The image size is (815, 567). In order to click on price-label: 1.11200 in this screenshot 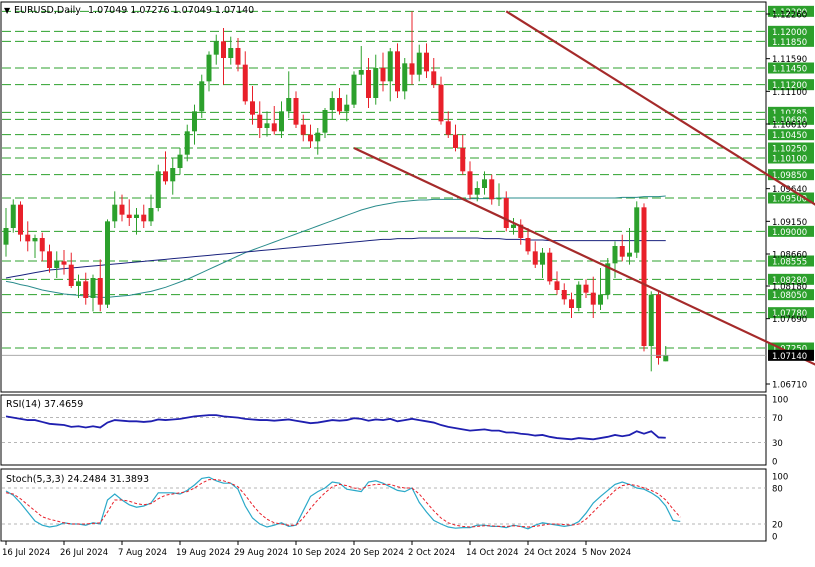, I will do `click(789, 86)`.